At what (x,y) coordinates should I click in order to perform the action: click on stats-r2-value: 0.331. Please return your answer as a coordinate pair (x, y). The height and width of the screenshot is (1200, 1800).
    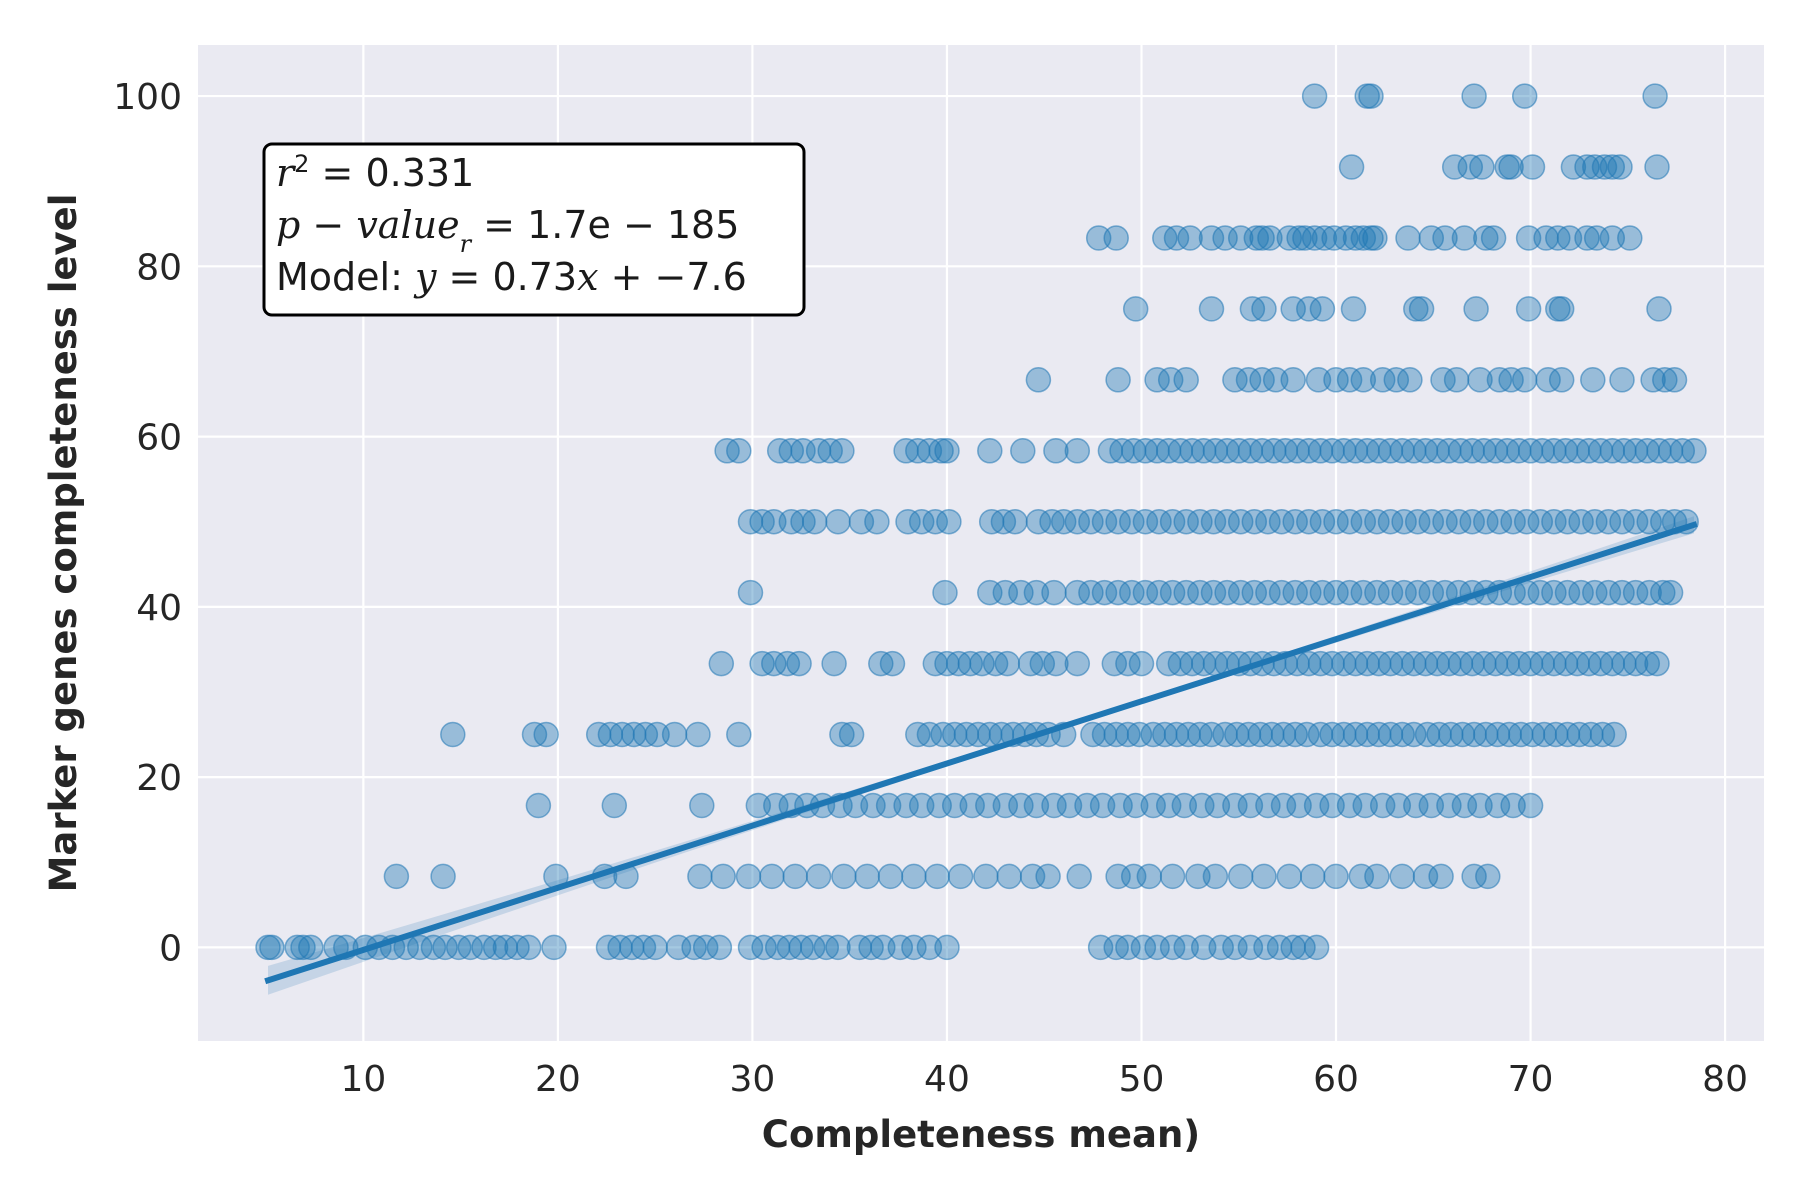
    Looking at the image, I should click on (419, 173).